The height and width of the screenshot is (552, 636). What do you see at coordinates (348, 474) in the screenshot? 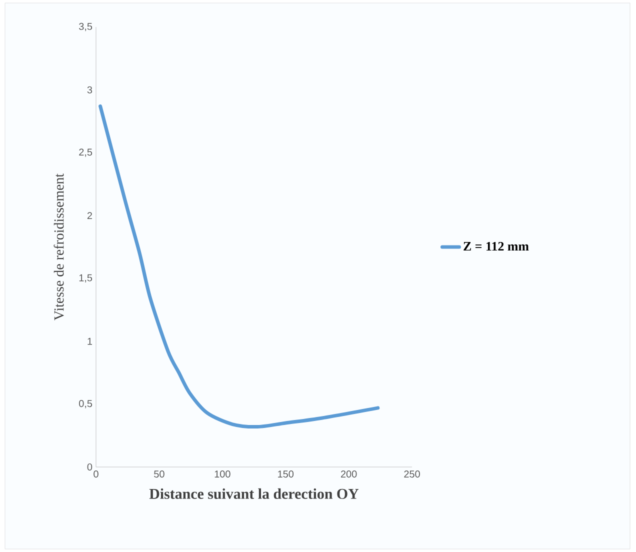
I see `x-tick-label: 200` at bounding box center [348, 474].